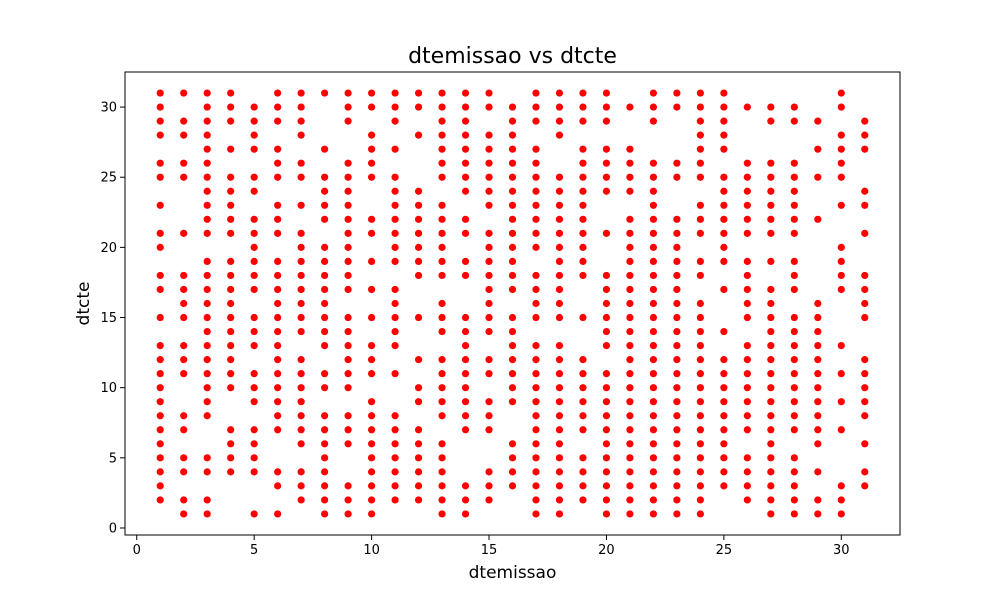  Describe the element at coordinates (254, 550) in the screenshot. I see `x-tick-label: 5` at that location.